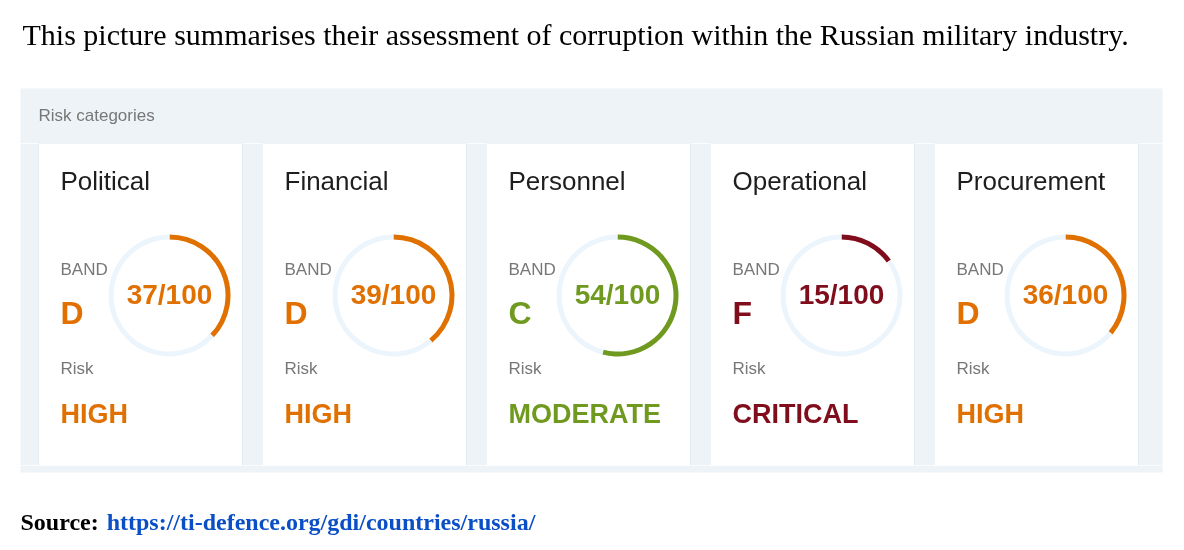  Describe the element at coordinates (799, 181) in the screenshot. I see `chart-title: Operational` at that location.